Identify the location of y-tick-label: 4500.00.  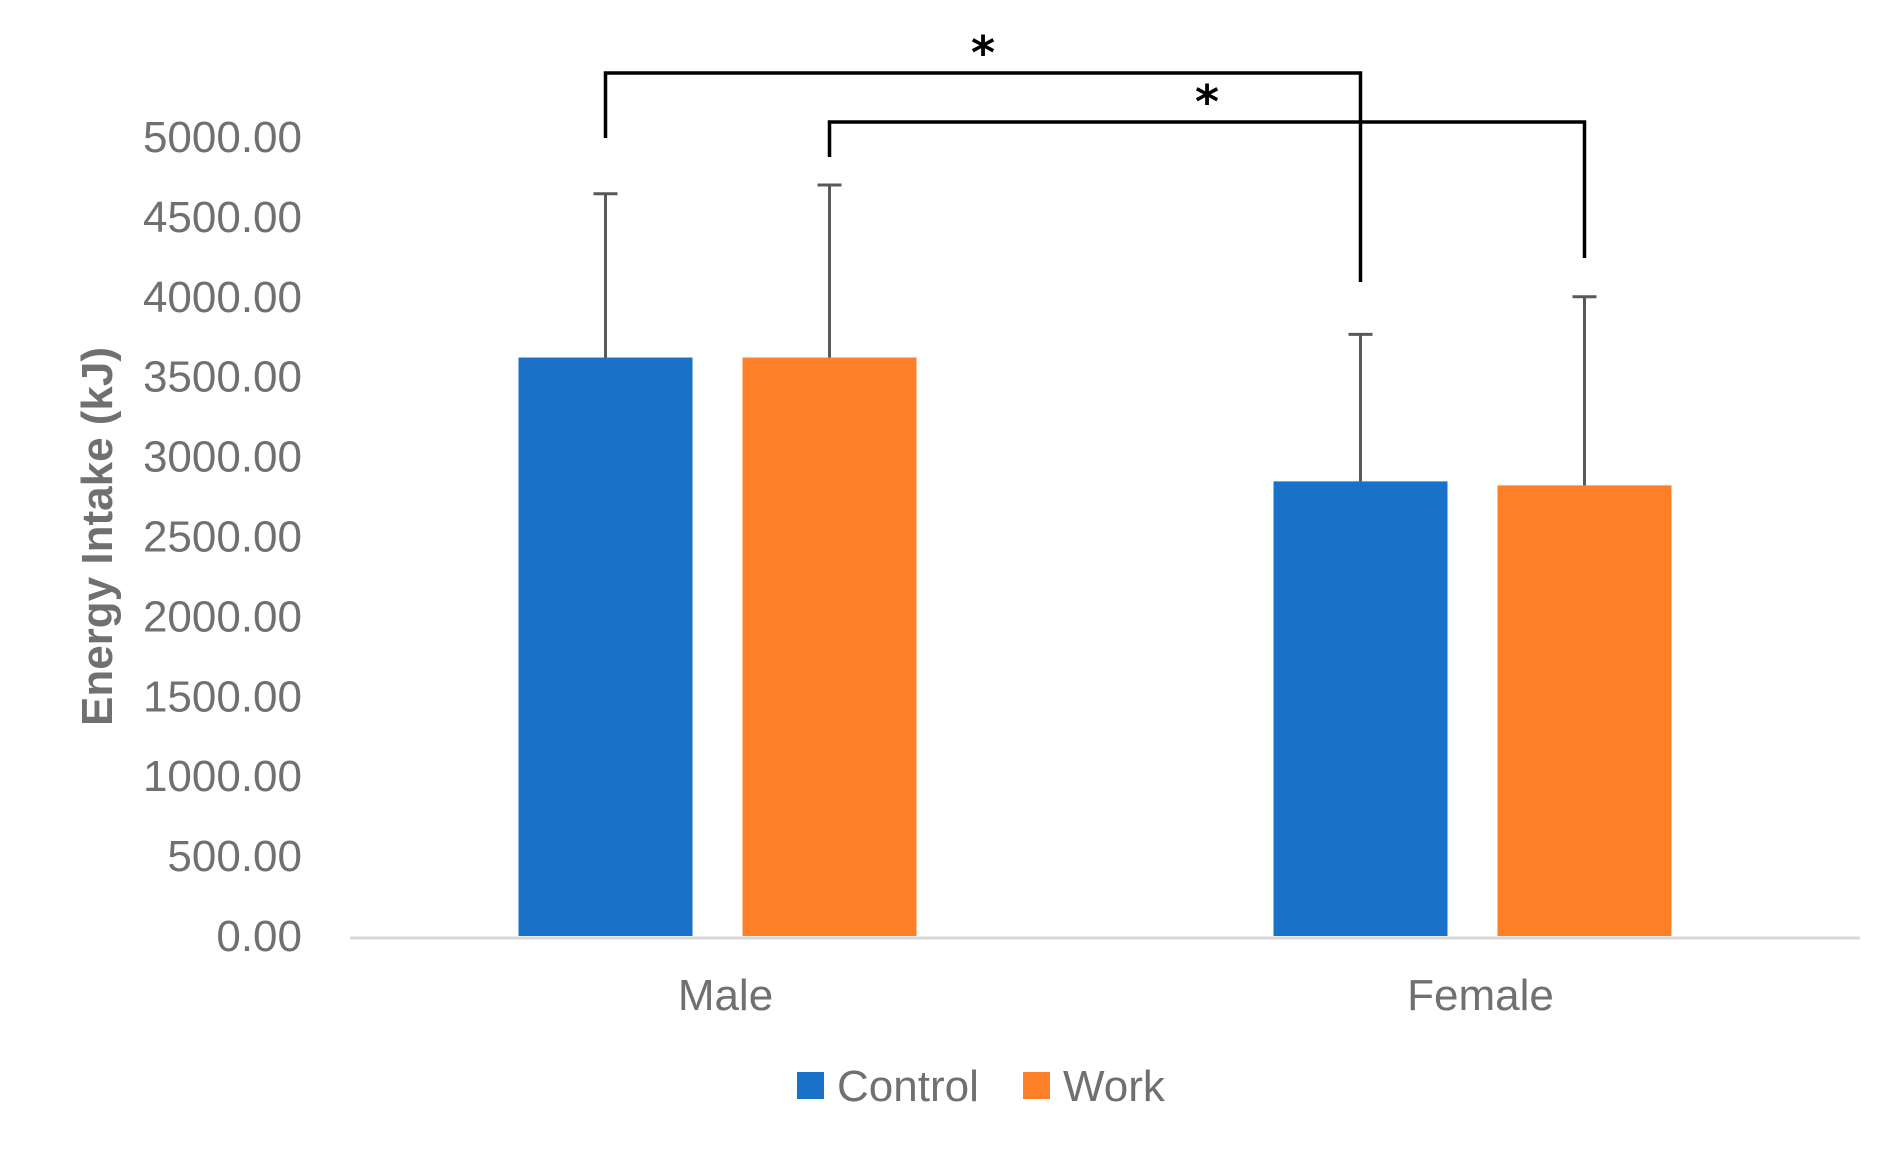
(222, 217).